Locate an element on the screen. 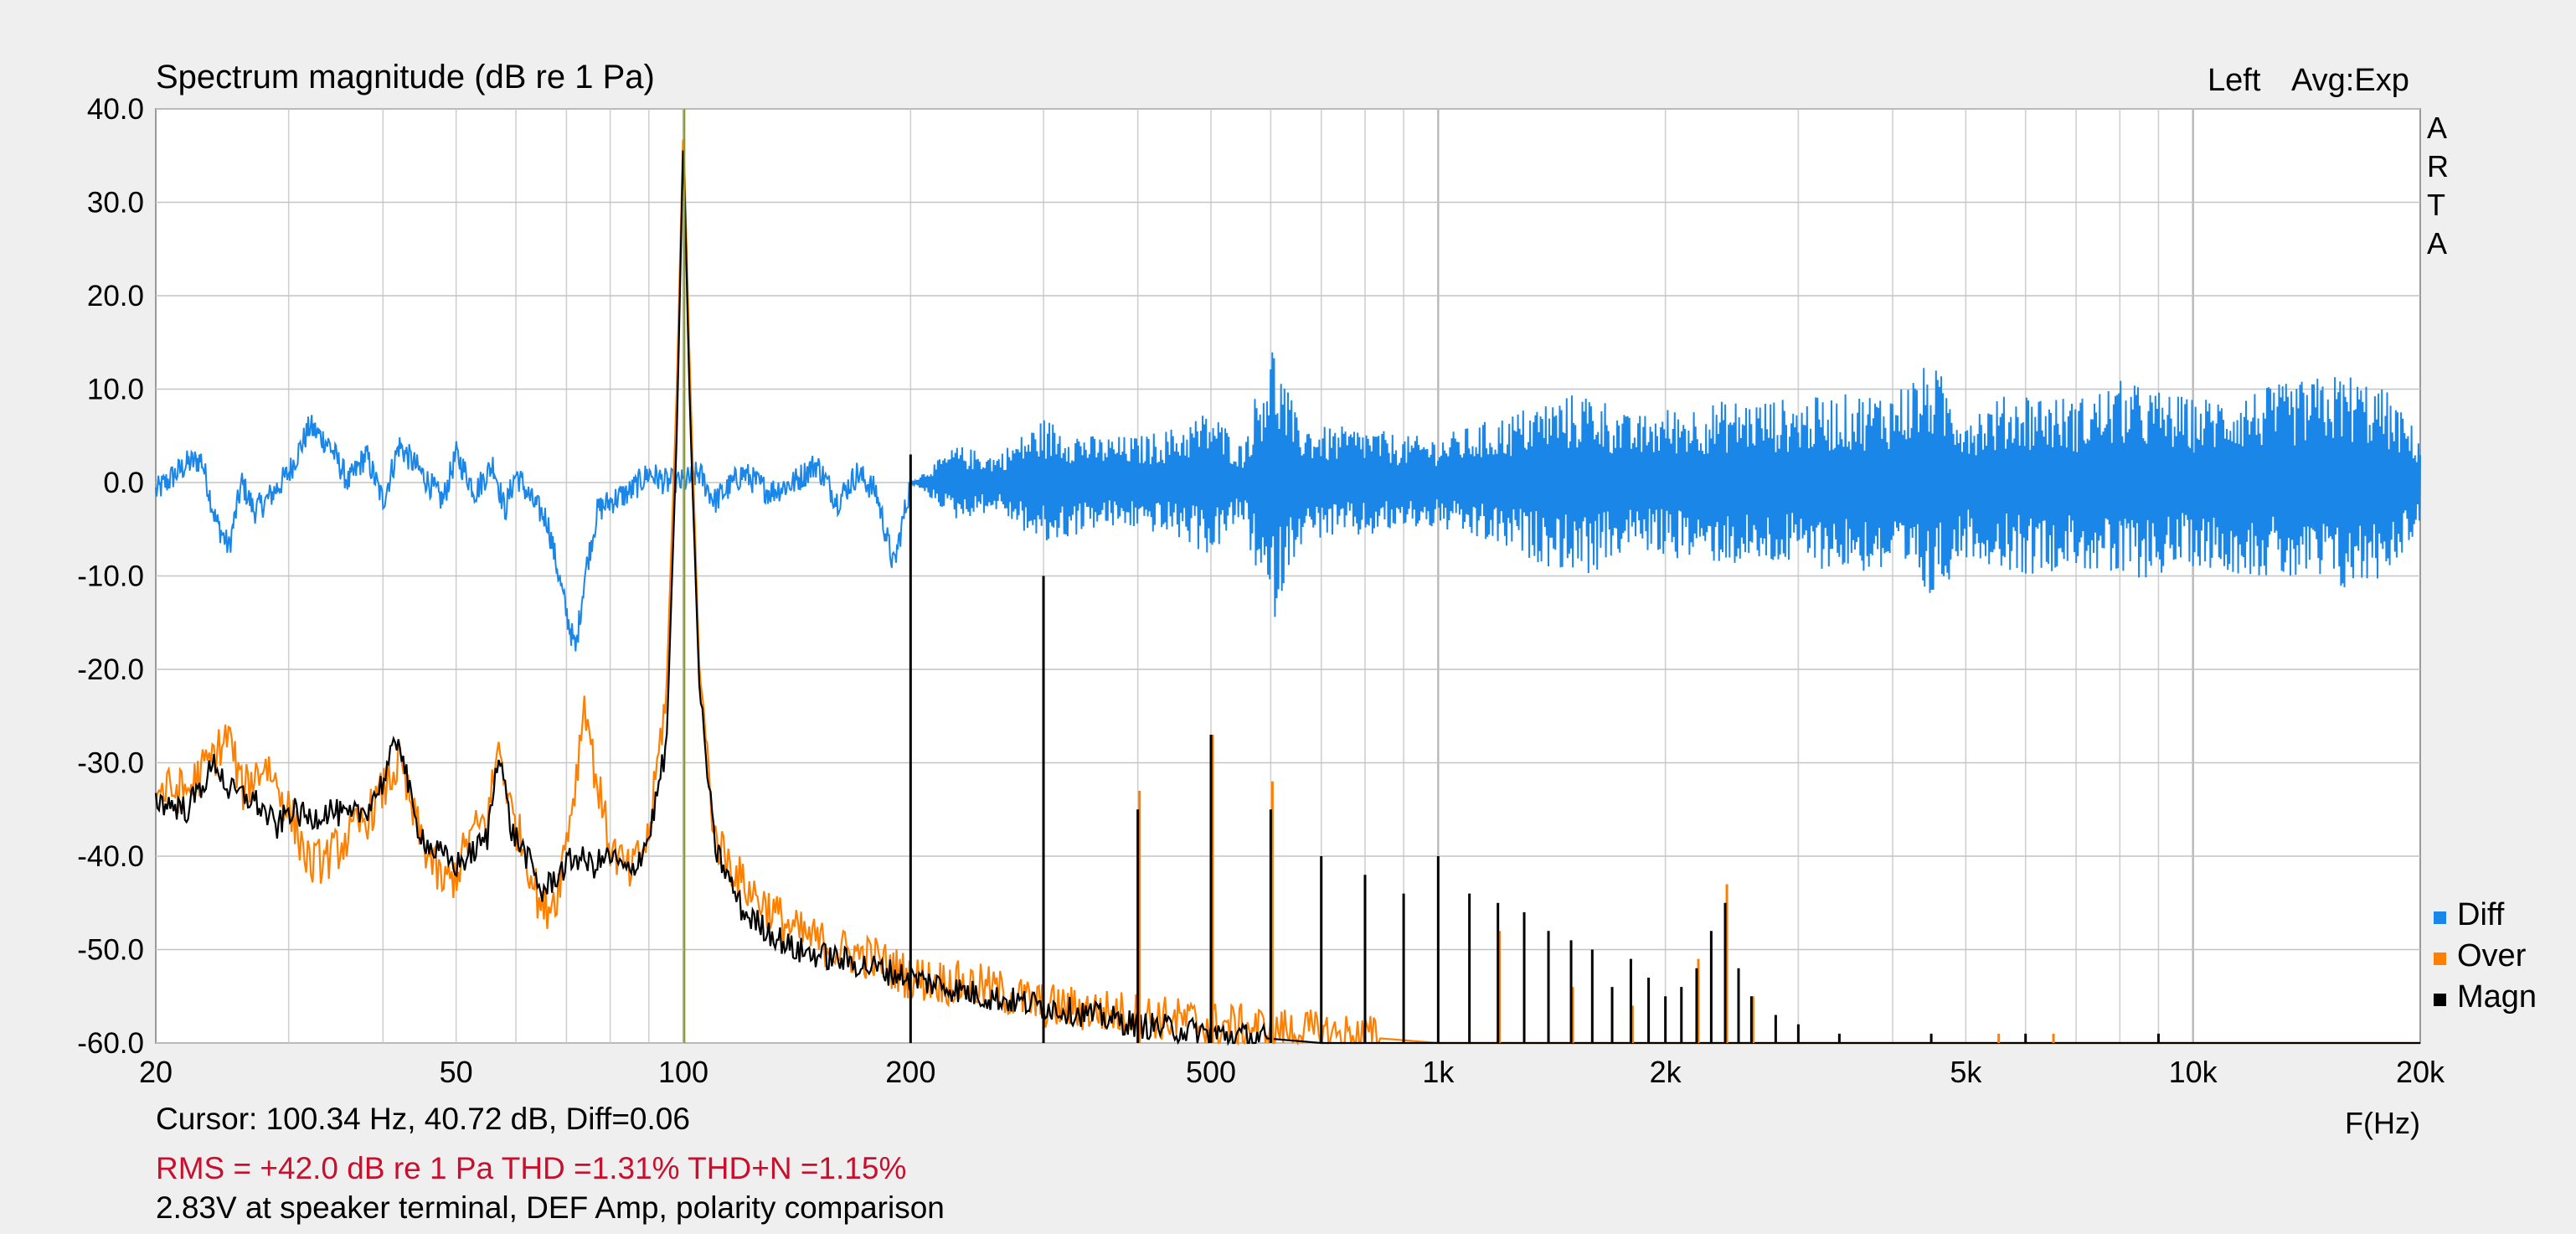 Image resolution: width=2576 pixels, height=1234 pixels. y-tick-label: 30.0 is located at coordinates (115, 203).